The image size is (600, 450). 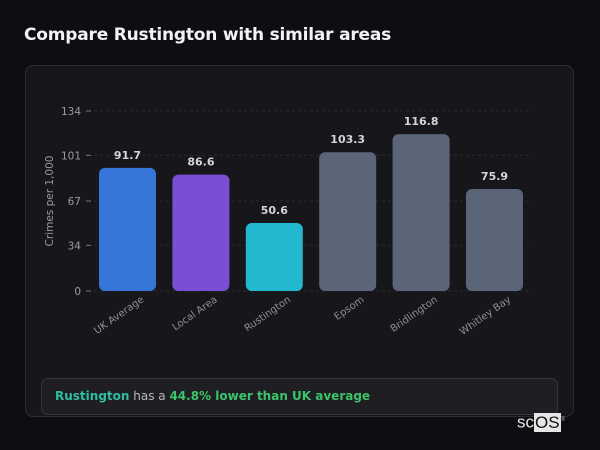 I want to click on y-tick-label: 0, so click(x=77, y=292).